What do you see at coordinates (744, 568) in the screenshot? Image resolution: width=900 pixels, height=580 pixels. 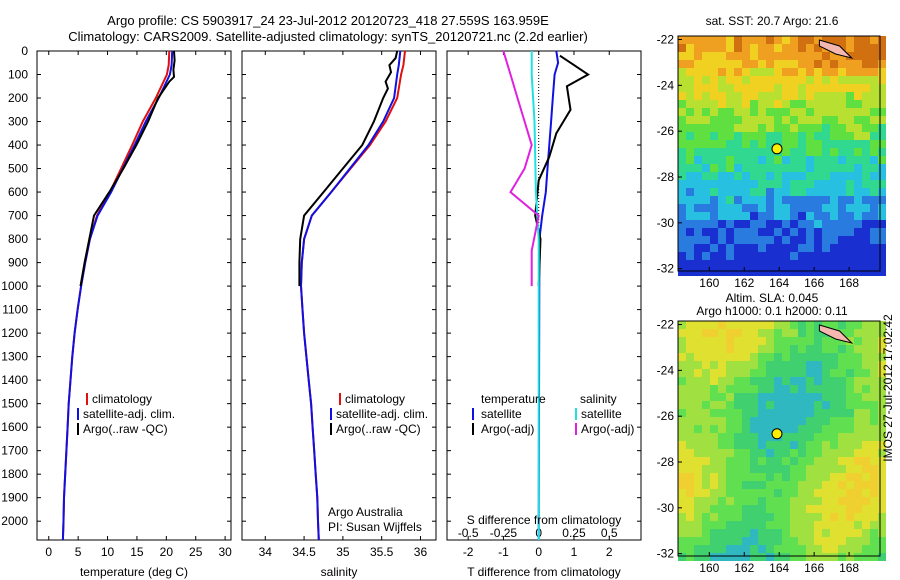 I see `map-x-tick-label: 162` at bounding box center [744, 568].